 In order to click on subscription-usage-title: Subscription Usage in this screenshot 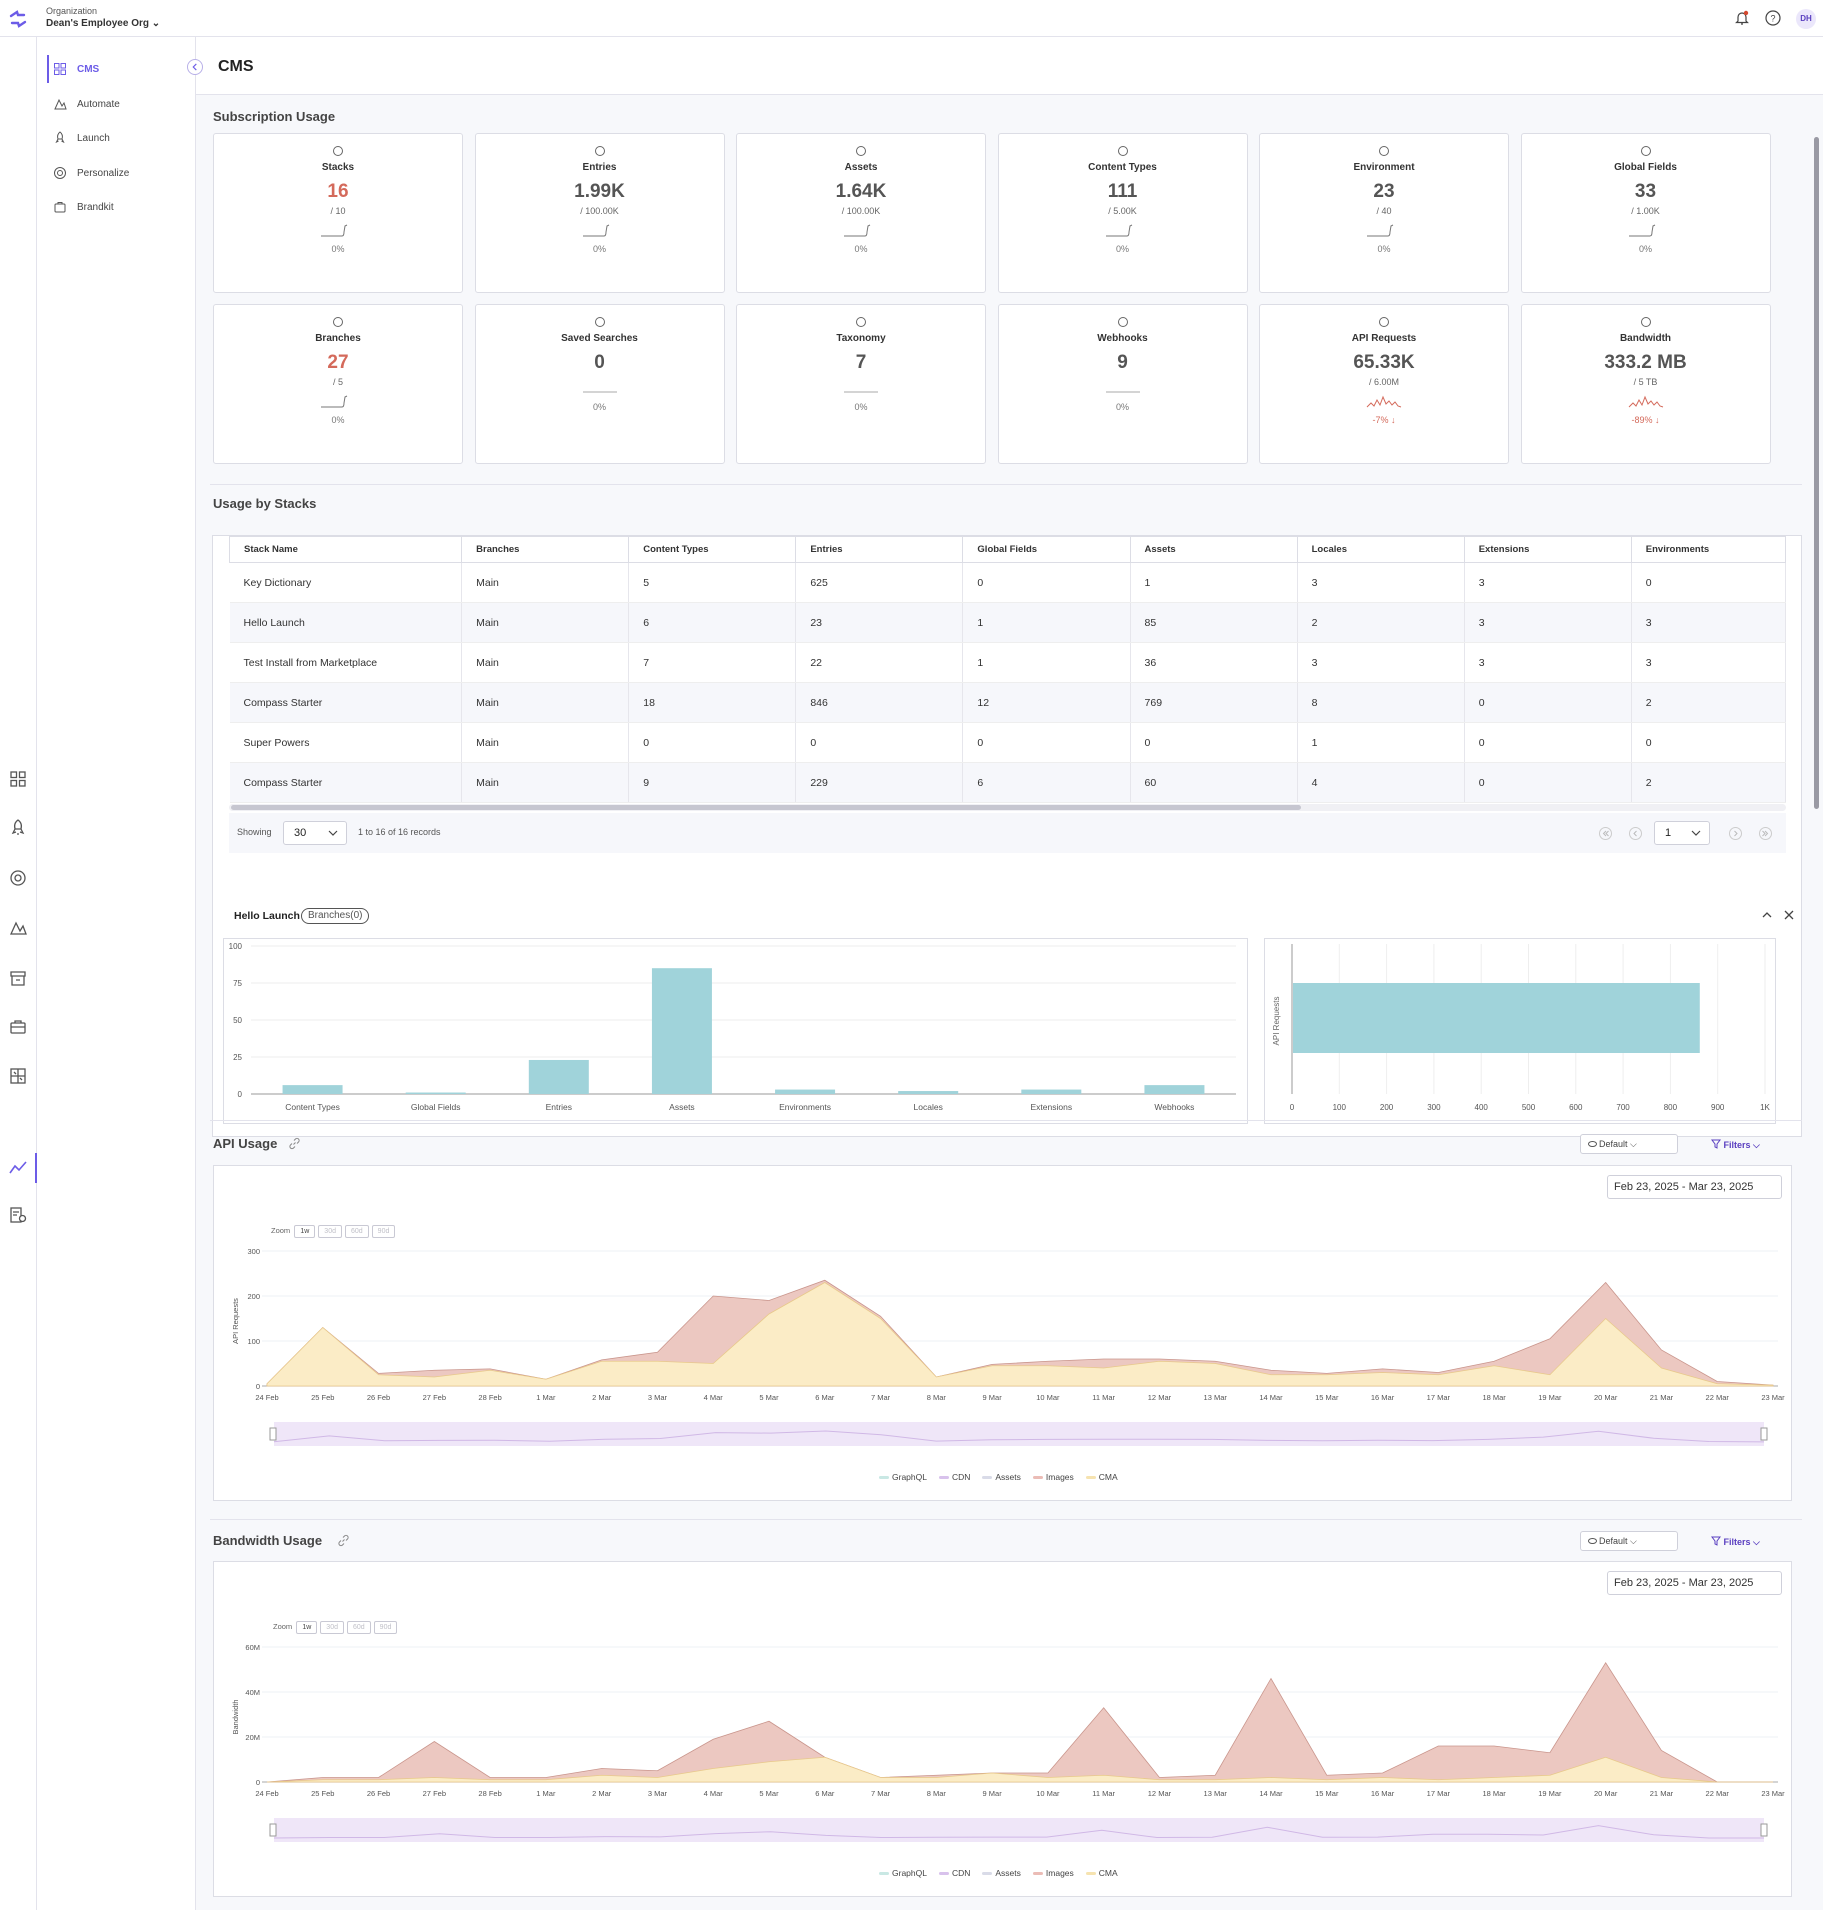, I will do `click(274, 116)`.